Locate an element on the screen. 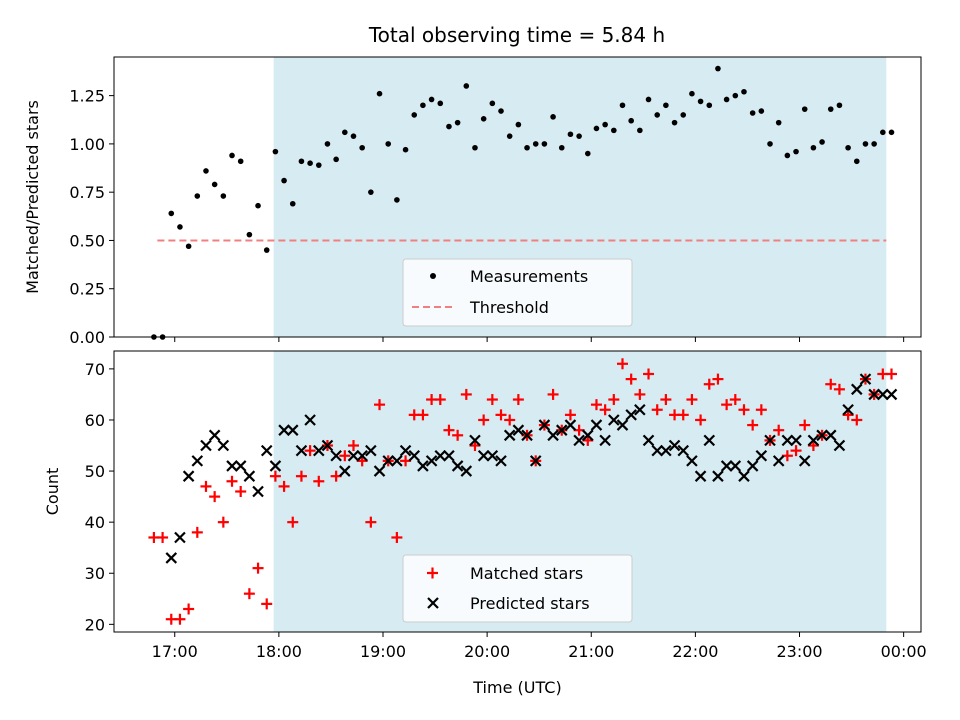 This screenshot has height=720, width=960. ratio-y-axis-label: Matched/Predicted stars is located at coordinates (32, 197).